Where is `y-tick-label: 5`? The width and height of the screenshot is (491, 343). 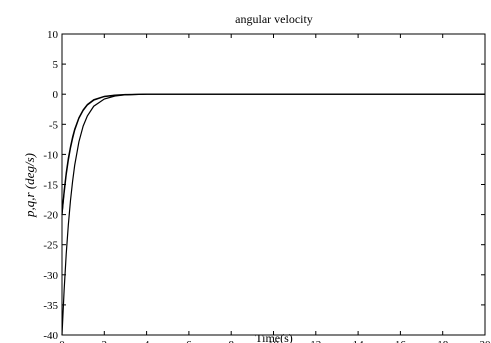 y-tick-label: 5 is located at coordinates (56, 65).